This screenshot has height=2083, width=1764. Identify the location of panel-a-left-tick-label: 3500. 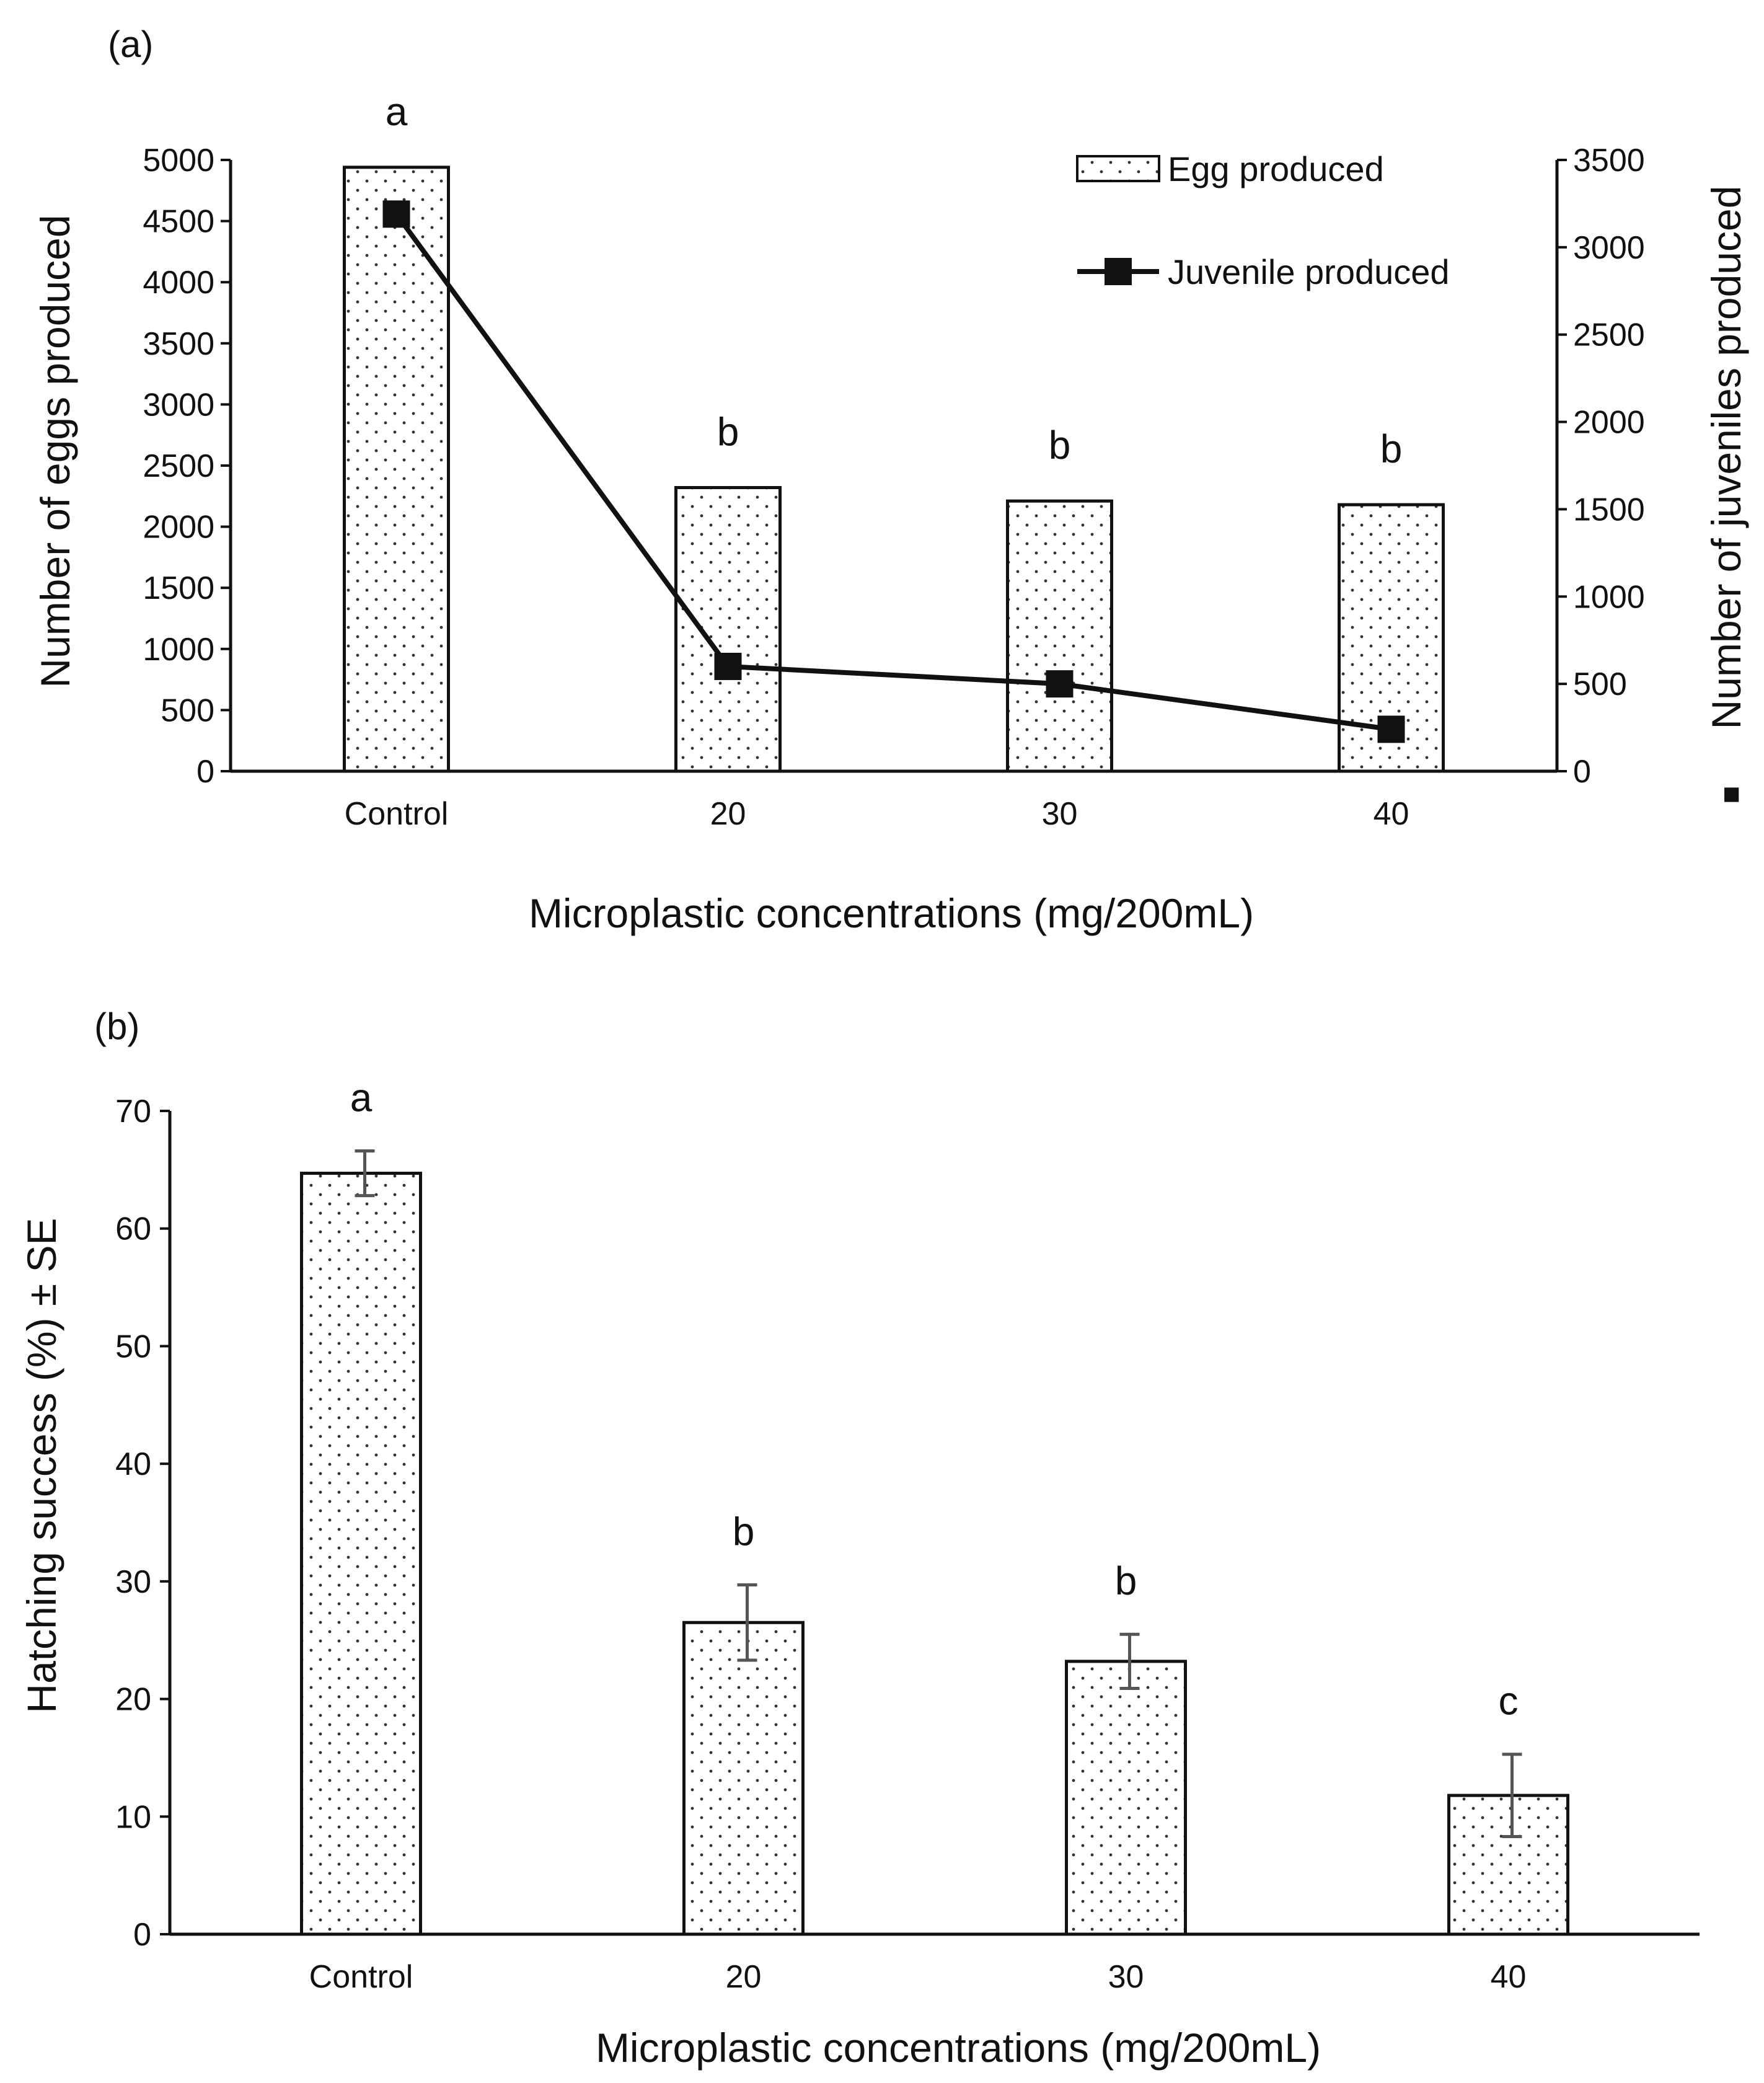
(178, 344).